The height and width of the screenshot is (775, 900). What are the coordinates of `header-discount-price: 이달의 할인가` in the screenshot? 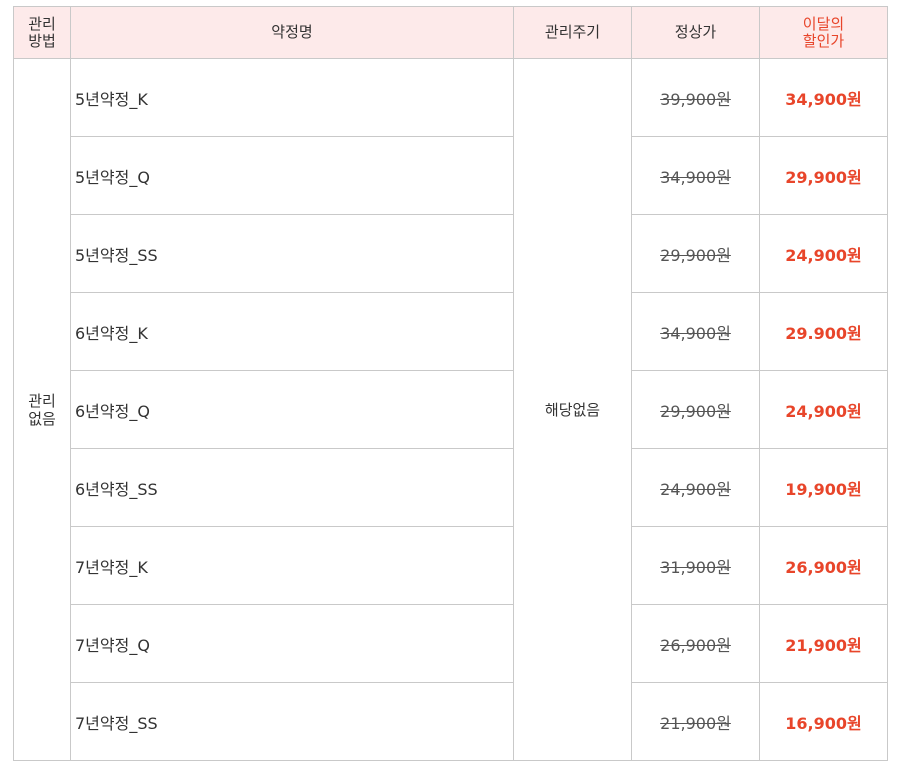 It's located at (823, 32).